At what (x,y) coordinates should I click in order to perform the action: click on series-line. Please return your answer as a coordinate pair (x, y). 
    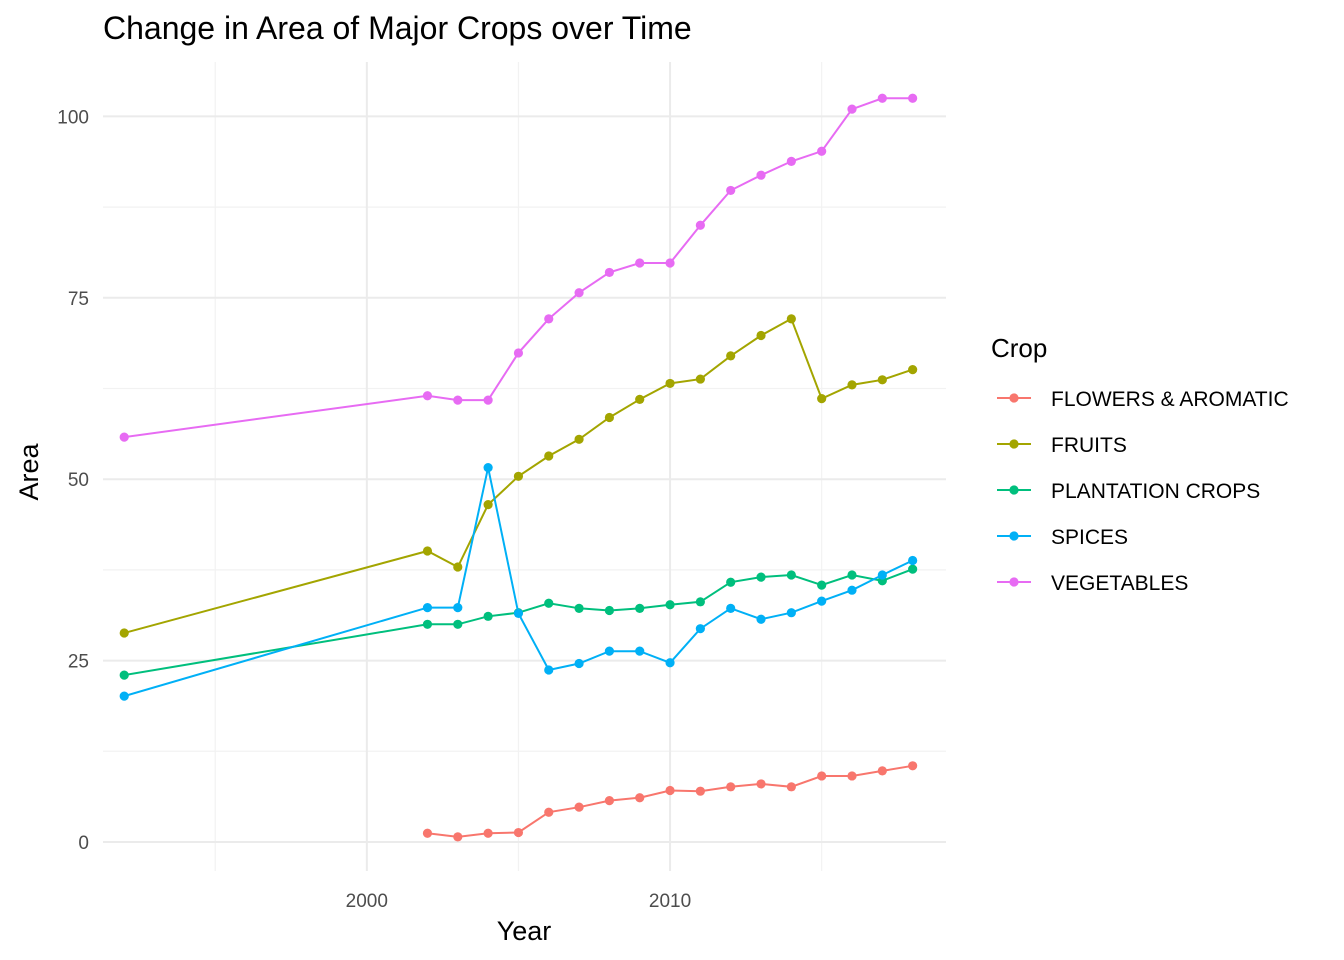
    Looking at the image, I should click on (518, 582).